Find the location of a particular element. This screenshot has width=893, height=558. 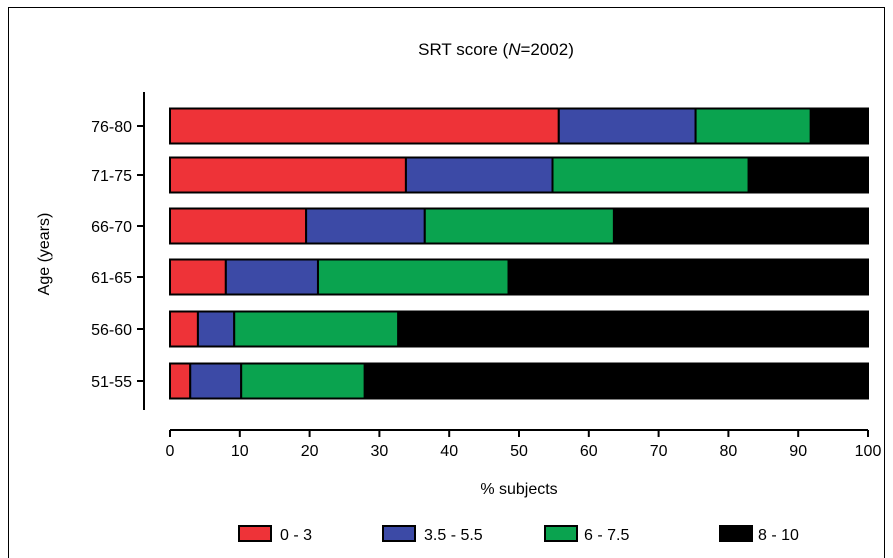

y-tick-label: 66-70 is located at coordinates (111, 227).